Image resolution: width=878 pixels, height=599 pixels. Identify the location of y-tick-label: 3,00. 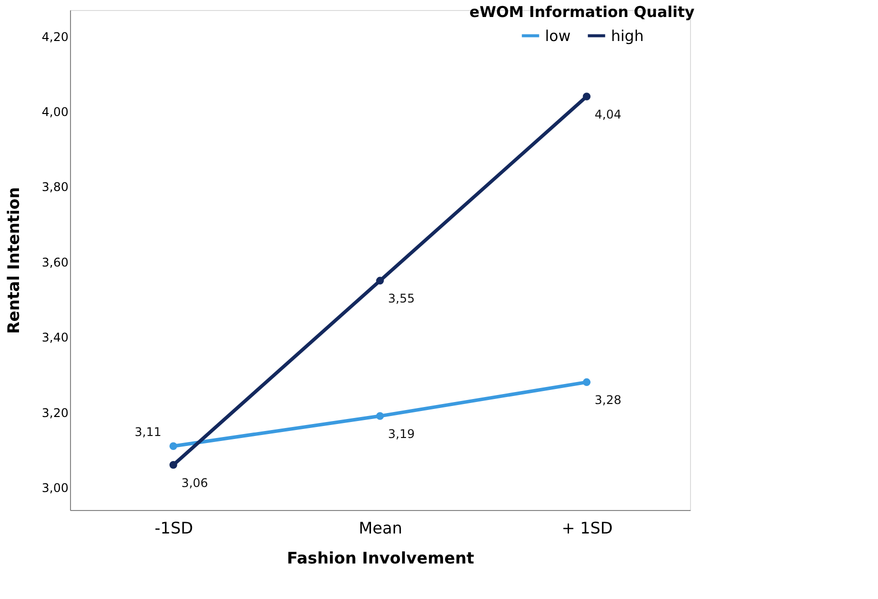
(55, 487).